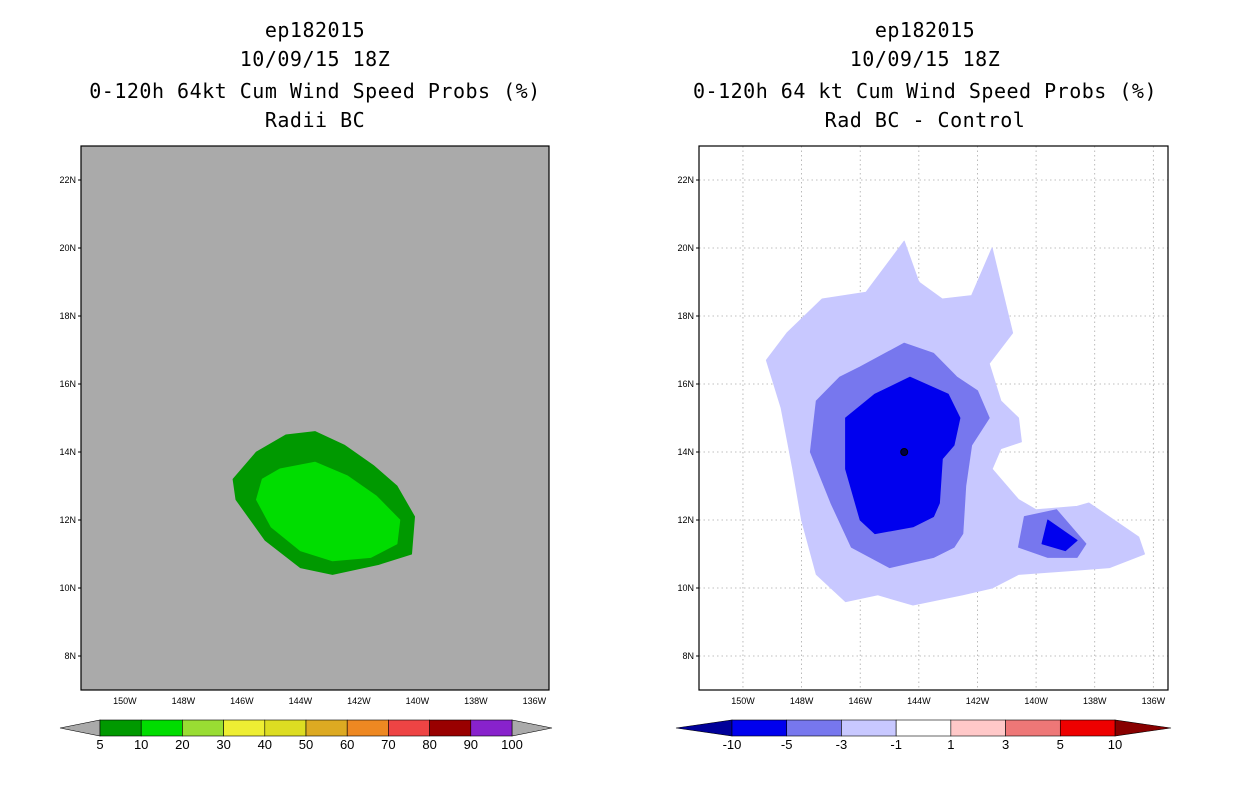 The width and height of the screenshot is (1236, 800). What do you see at coordinates (141, 744) in the screenshot?
I see `left-colorbar-label: 10` at bounding box center [141, 744].